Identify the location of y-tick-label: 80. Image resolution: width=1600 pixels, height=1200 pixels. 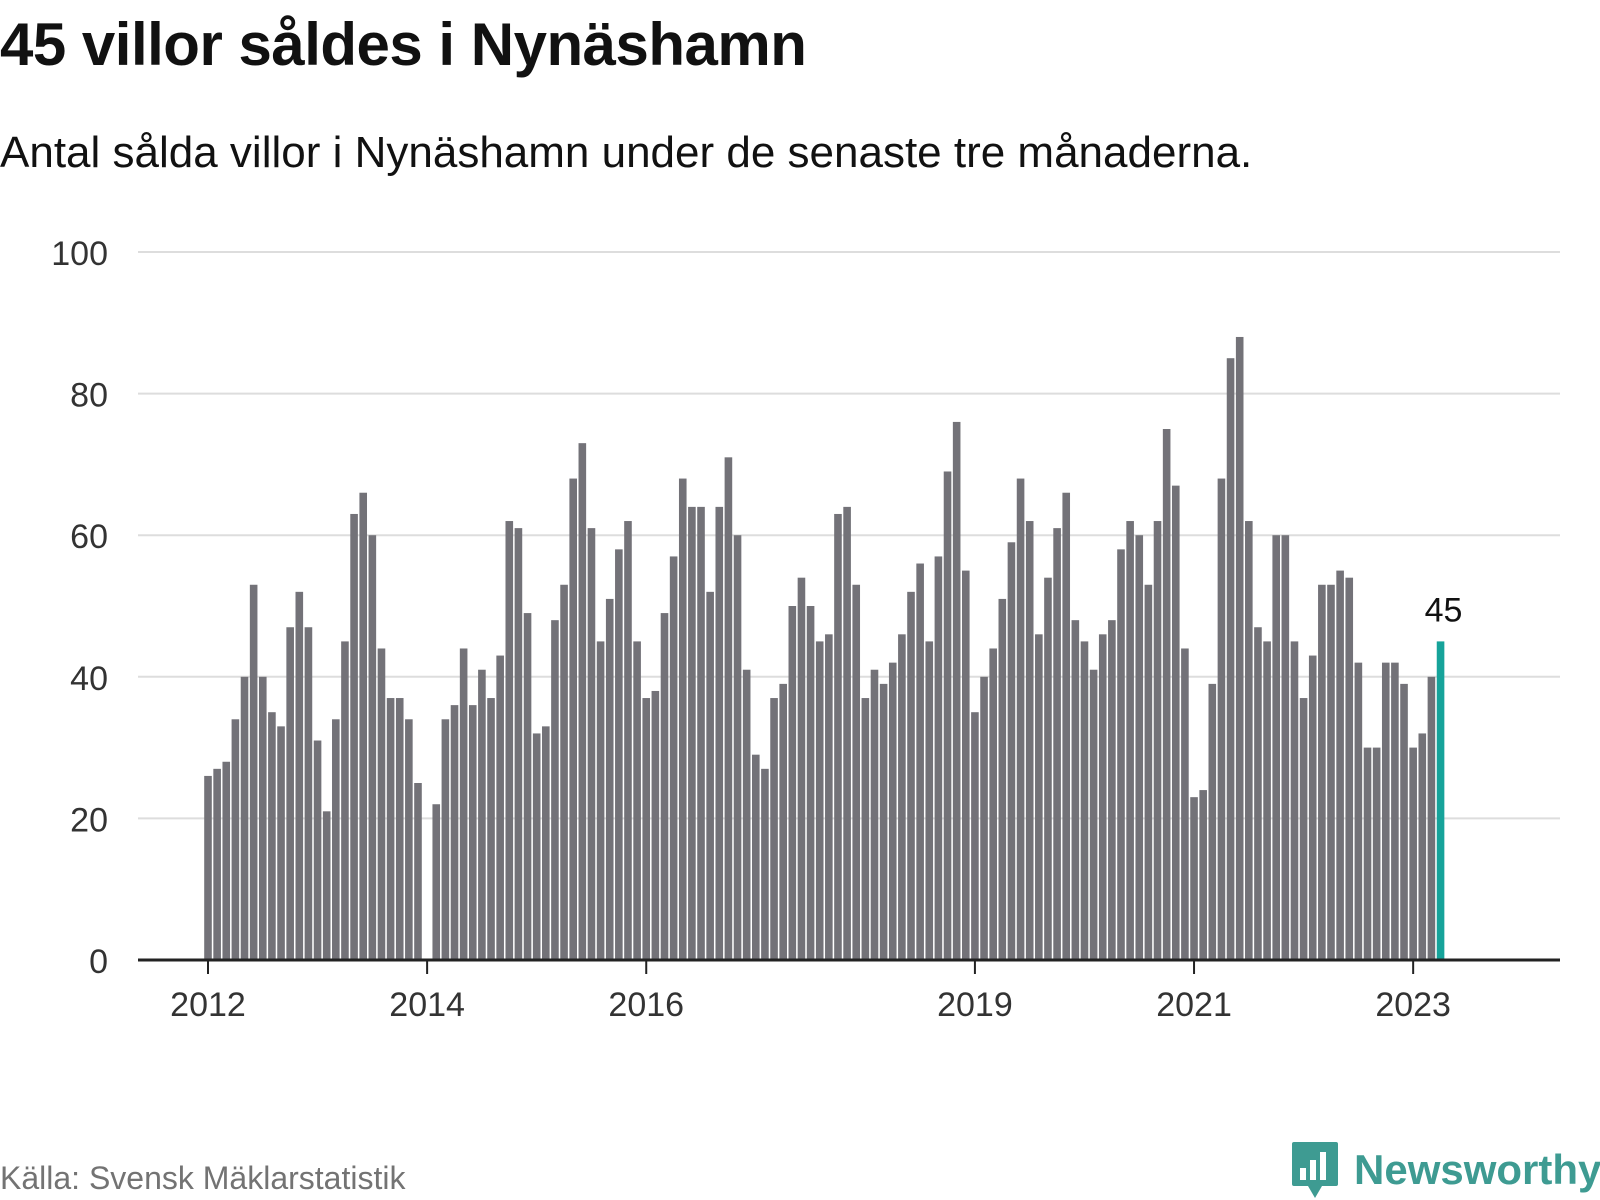
(89, 396).